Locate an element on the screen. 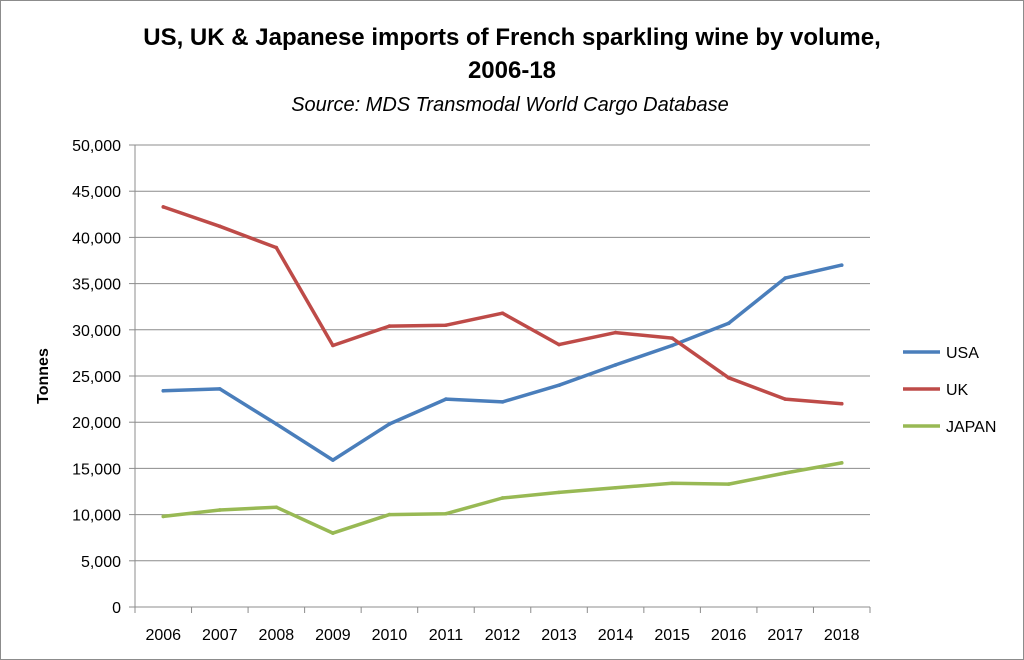 Image resolution: width=1024 pixels, height=660 pixels. x-tick-label: 2007 is located at coordinates (220, 635).